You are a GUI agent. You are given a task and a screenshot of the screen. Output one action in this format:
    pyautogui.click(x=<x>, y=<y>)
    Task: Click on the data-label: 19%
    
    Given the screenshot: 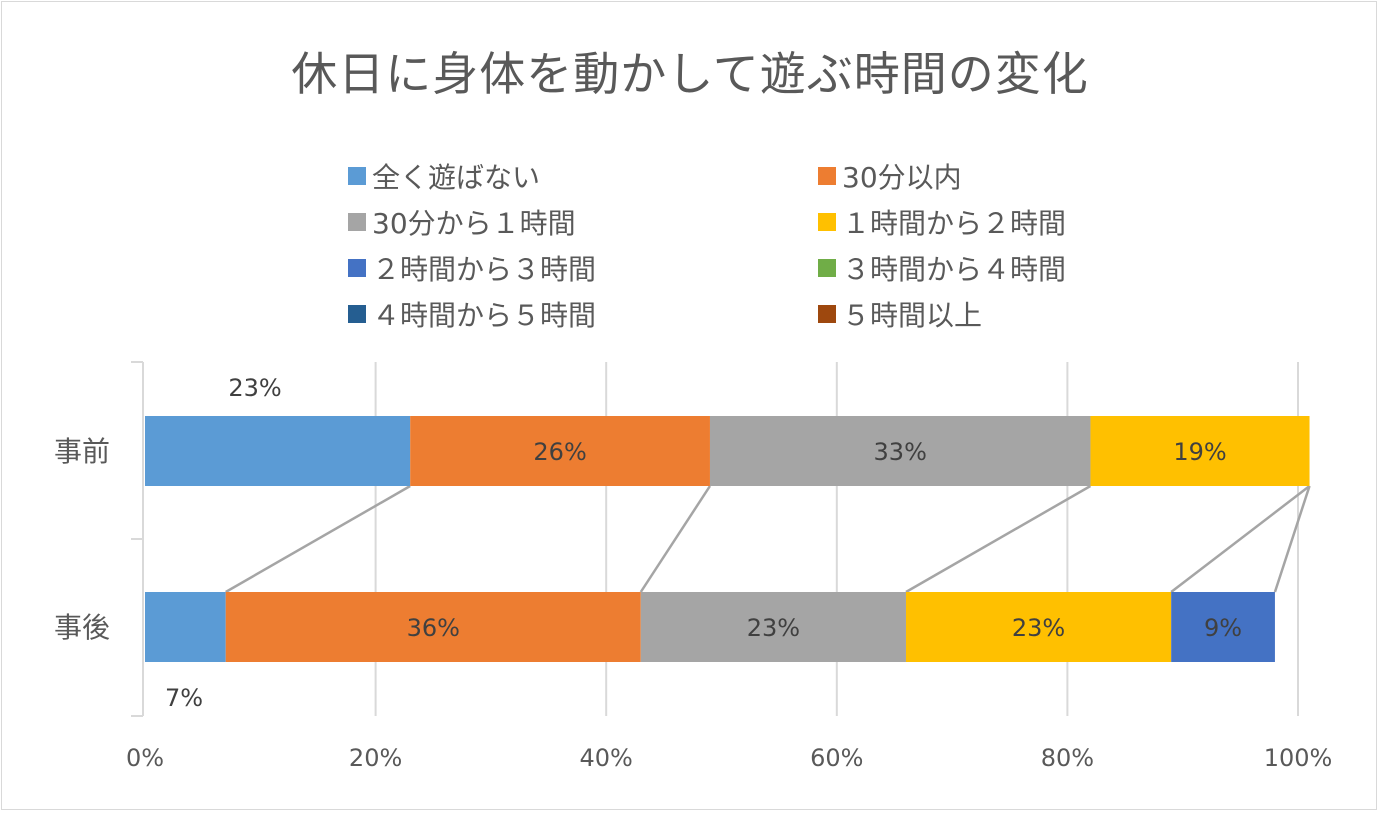 What is the action you would take?
    pyautogui.click(x=1199, y=452)
    